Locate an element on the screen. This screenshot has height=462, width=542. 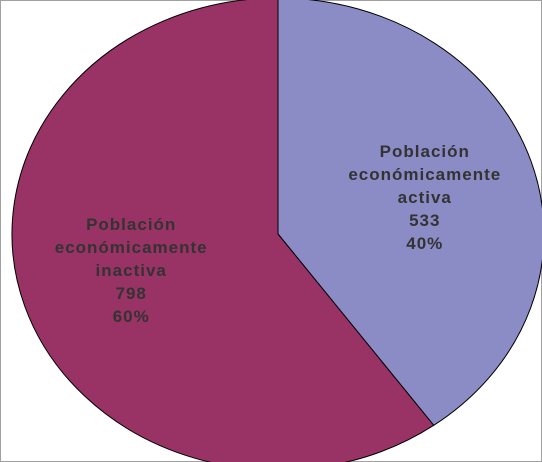
slice-label: Población económicamente inactiva 798 60% is located at coordinates (131, 270).